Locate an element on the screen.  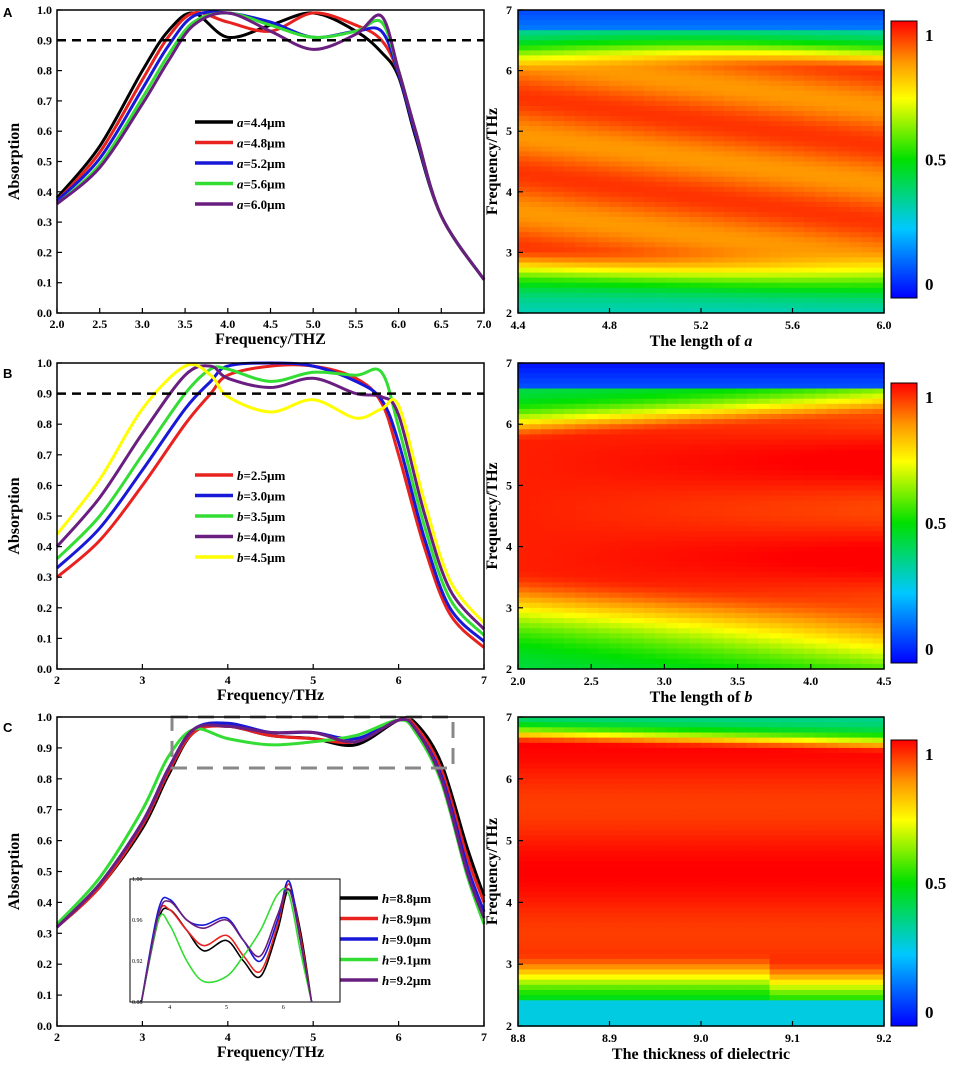
panel-letter: A is located at coordinates (8, 12).